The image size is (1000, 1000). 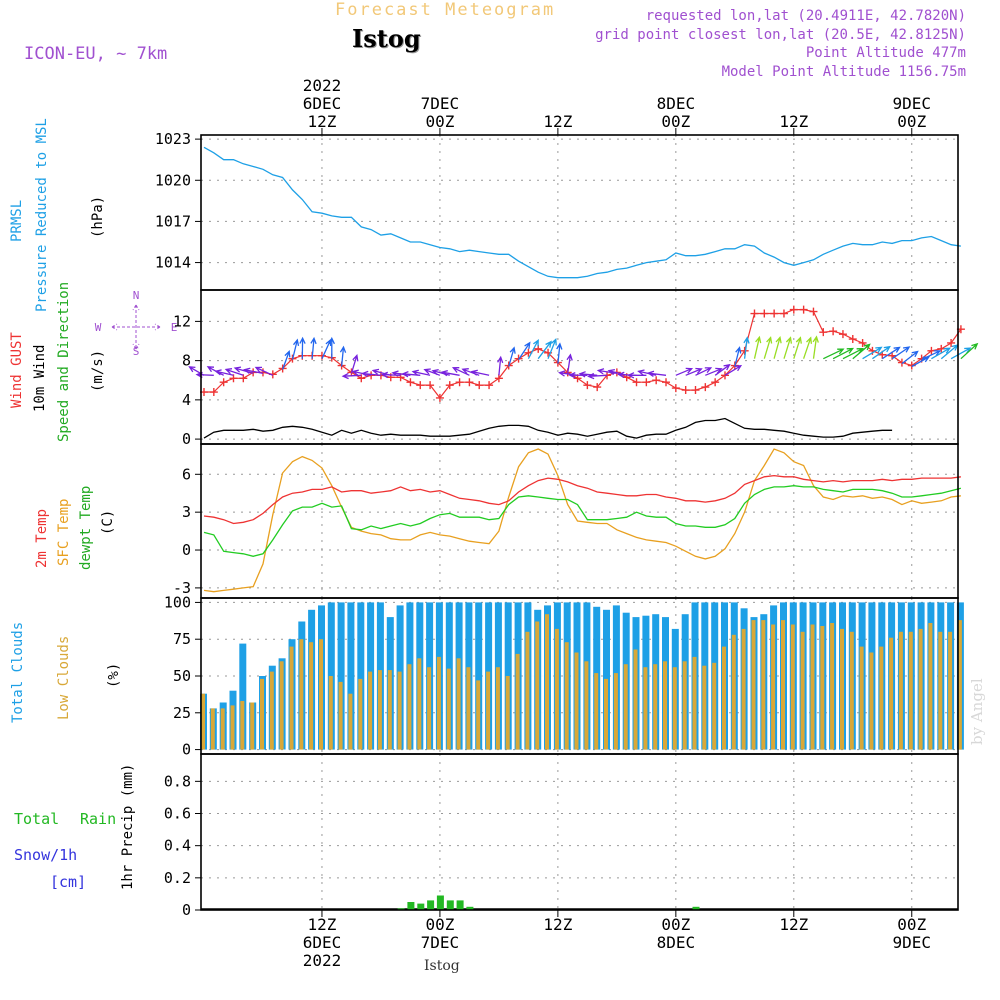 What do you see at coordinates (182, 676) in the screenshot?
I see `y-tick-label-clouds: 50` at bounding box center [182, 676].